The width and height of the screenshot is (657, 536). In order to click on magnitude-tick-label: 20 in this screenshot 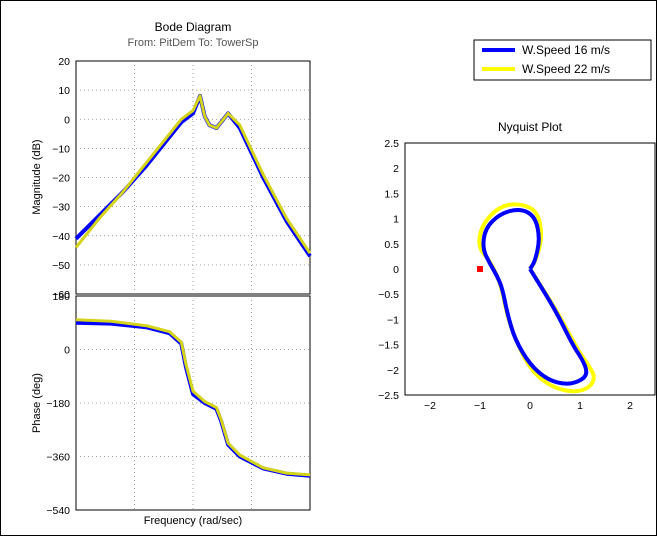, I will do `click(64, 62)`.